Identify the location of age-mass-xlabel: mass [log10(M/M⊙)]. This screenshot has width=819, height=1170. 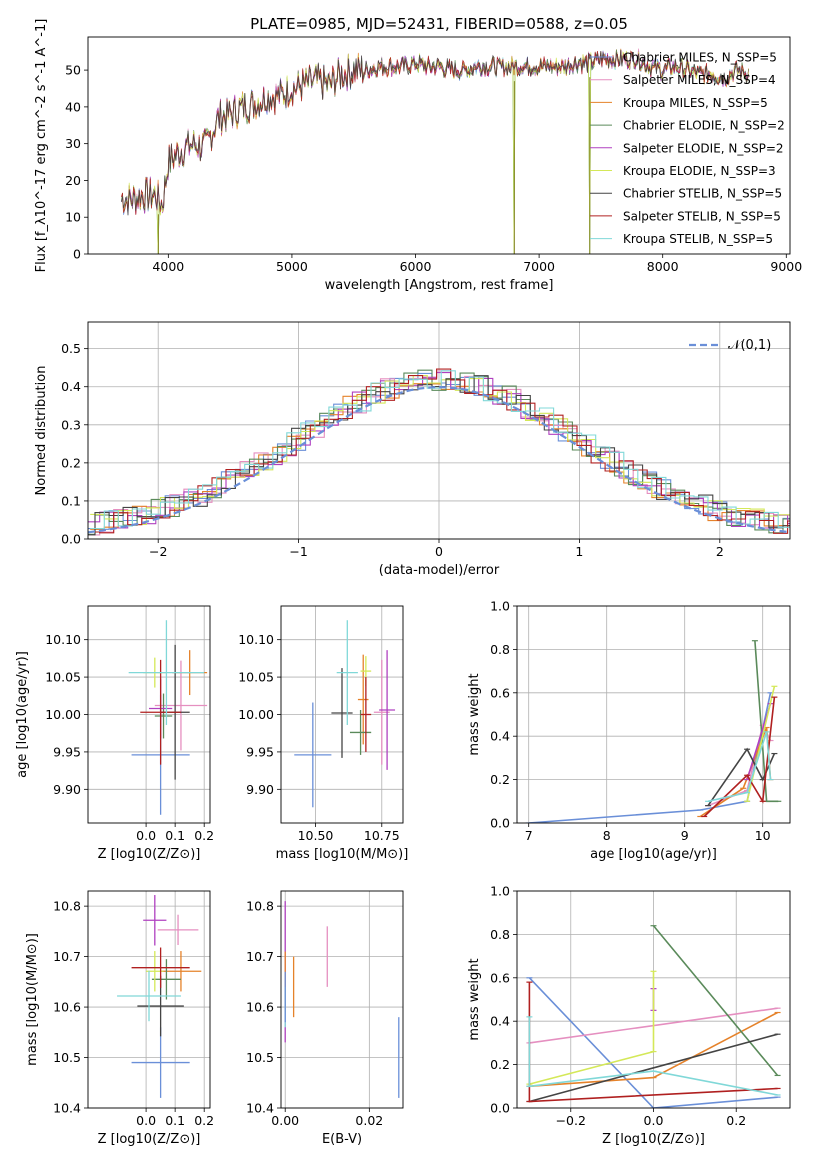
(342, 854).